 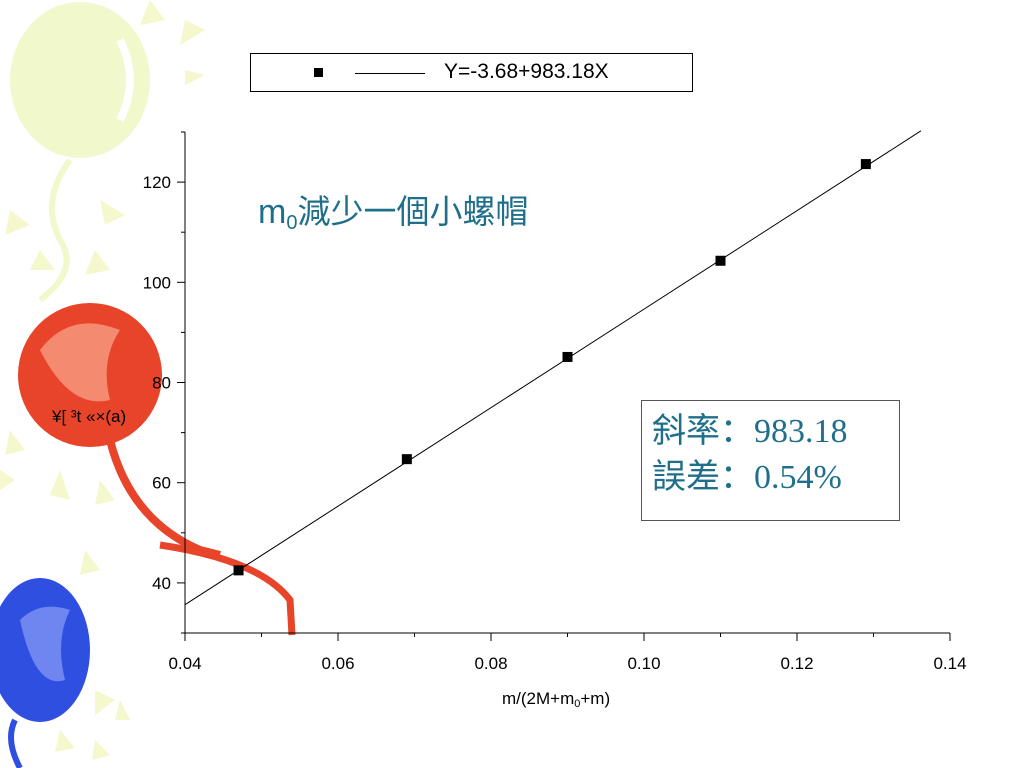 What do you see at coordinates (161, 583) in the screenshot?
I see `y-tick-label: 40` at bounding box center [161, 583].